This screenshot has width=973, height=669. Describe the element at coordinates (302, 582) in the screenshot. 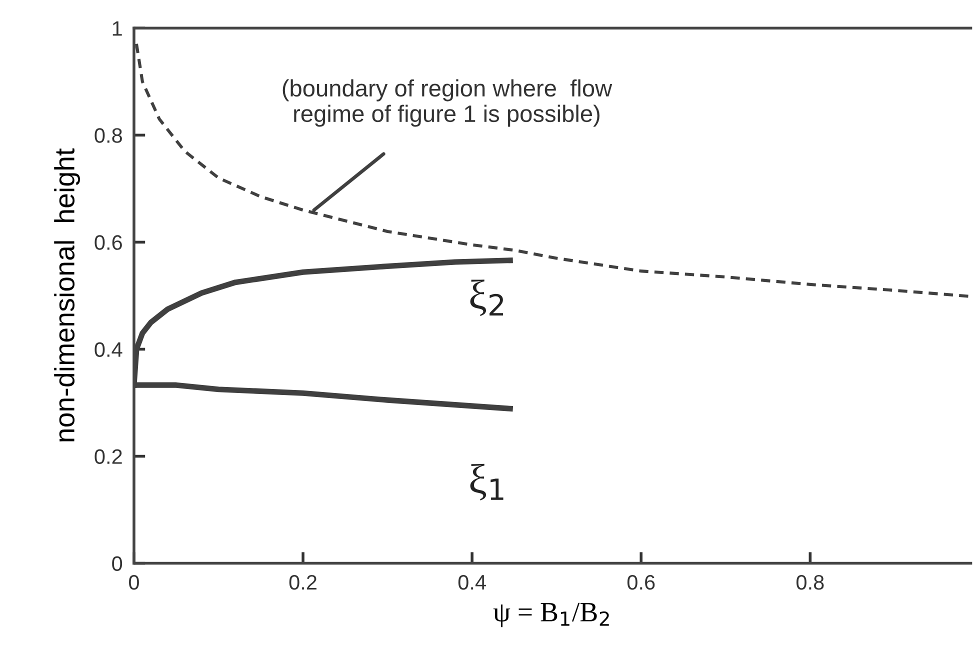

I see `x-tick-label: 0.2` at that location.